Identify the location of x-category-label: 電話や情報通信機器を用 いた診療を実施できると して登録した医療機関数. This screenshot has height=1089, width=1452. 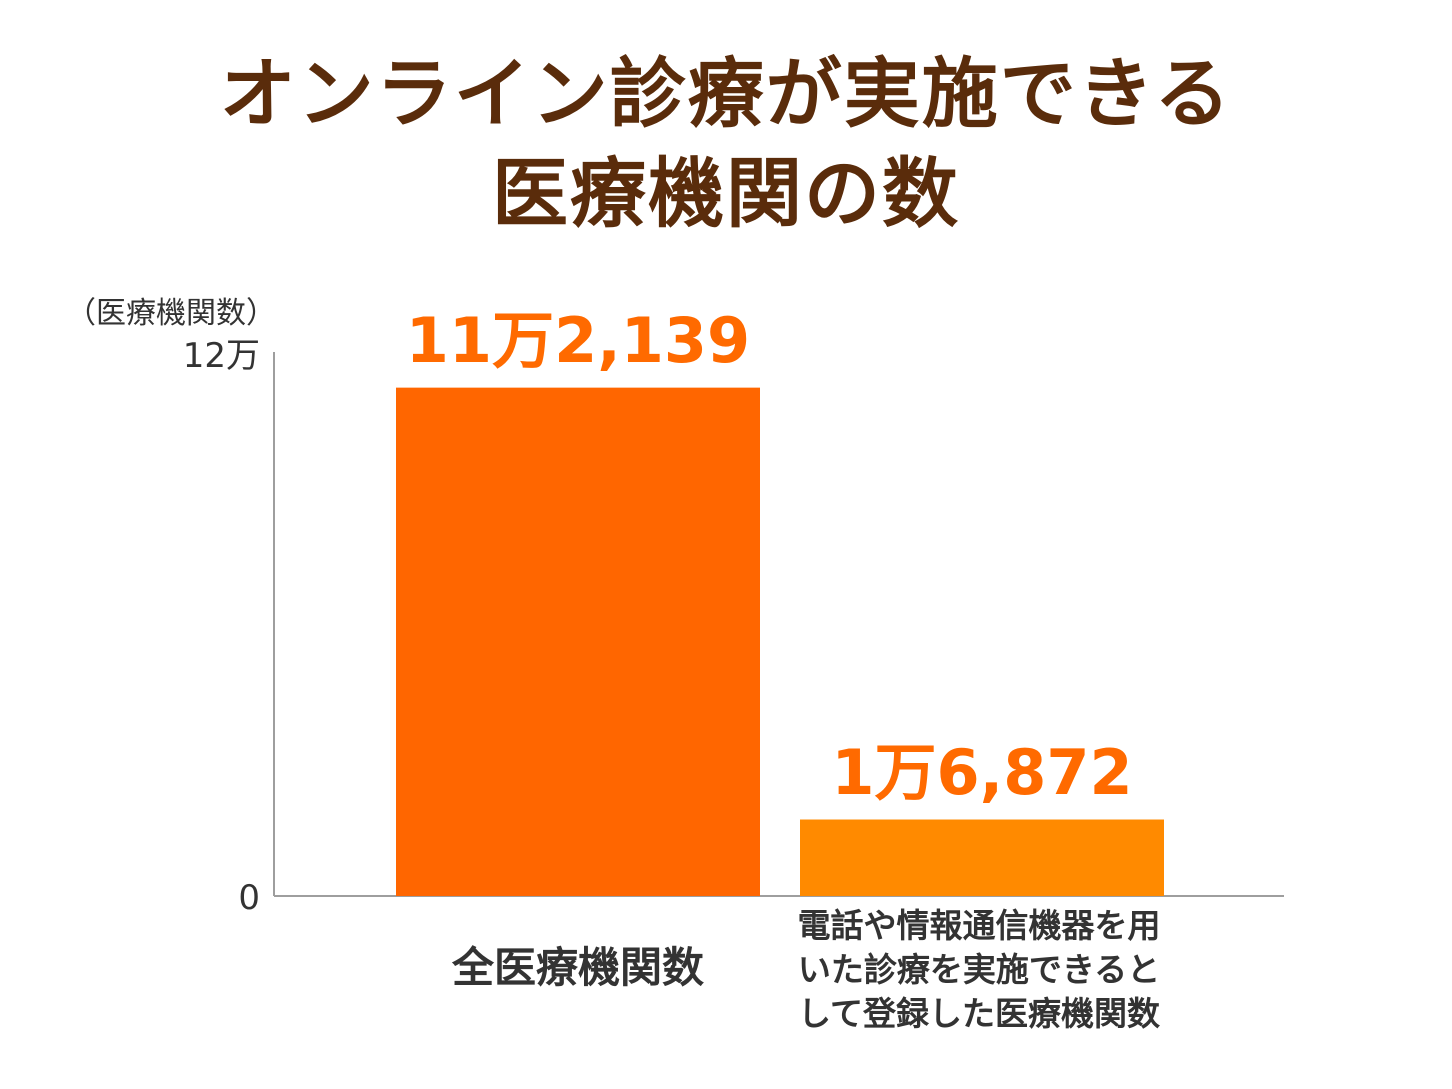
(979, 970).